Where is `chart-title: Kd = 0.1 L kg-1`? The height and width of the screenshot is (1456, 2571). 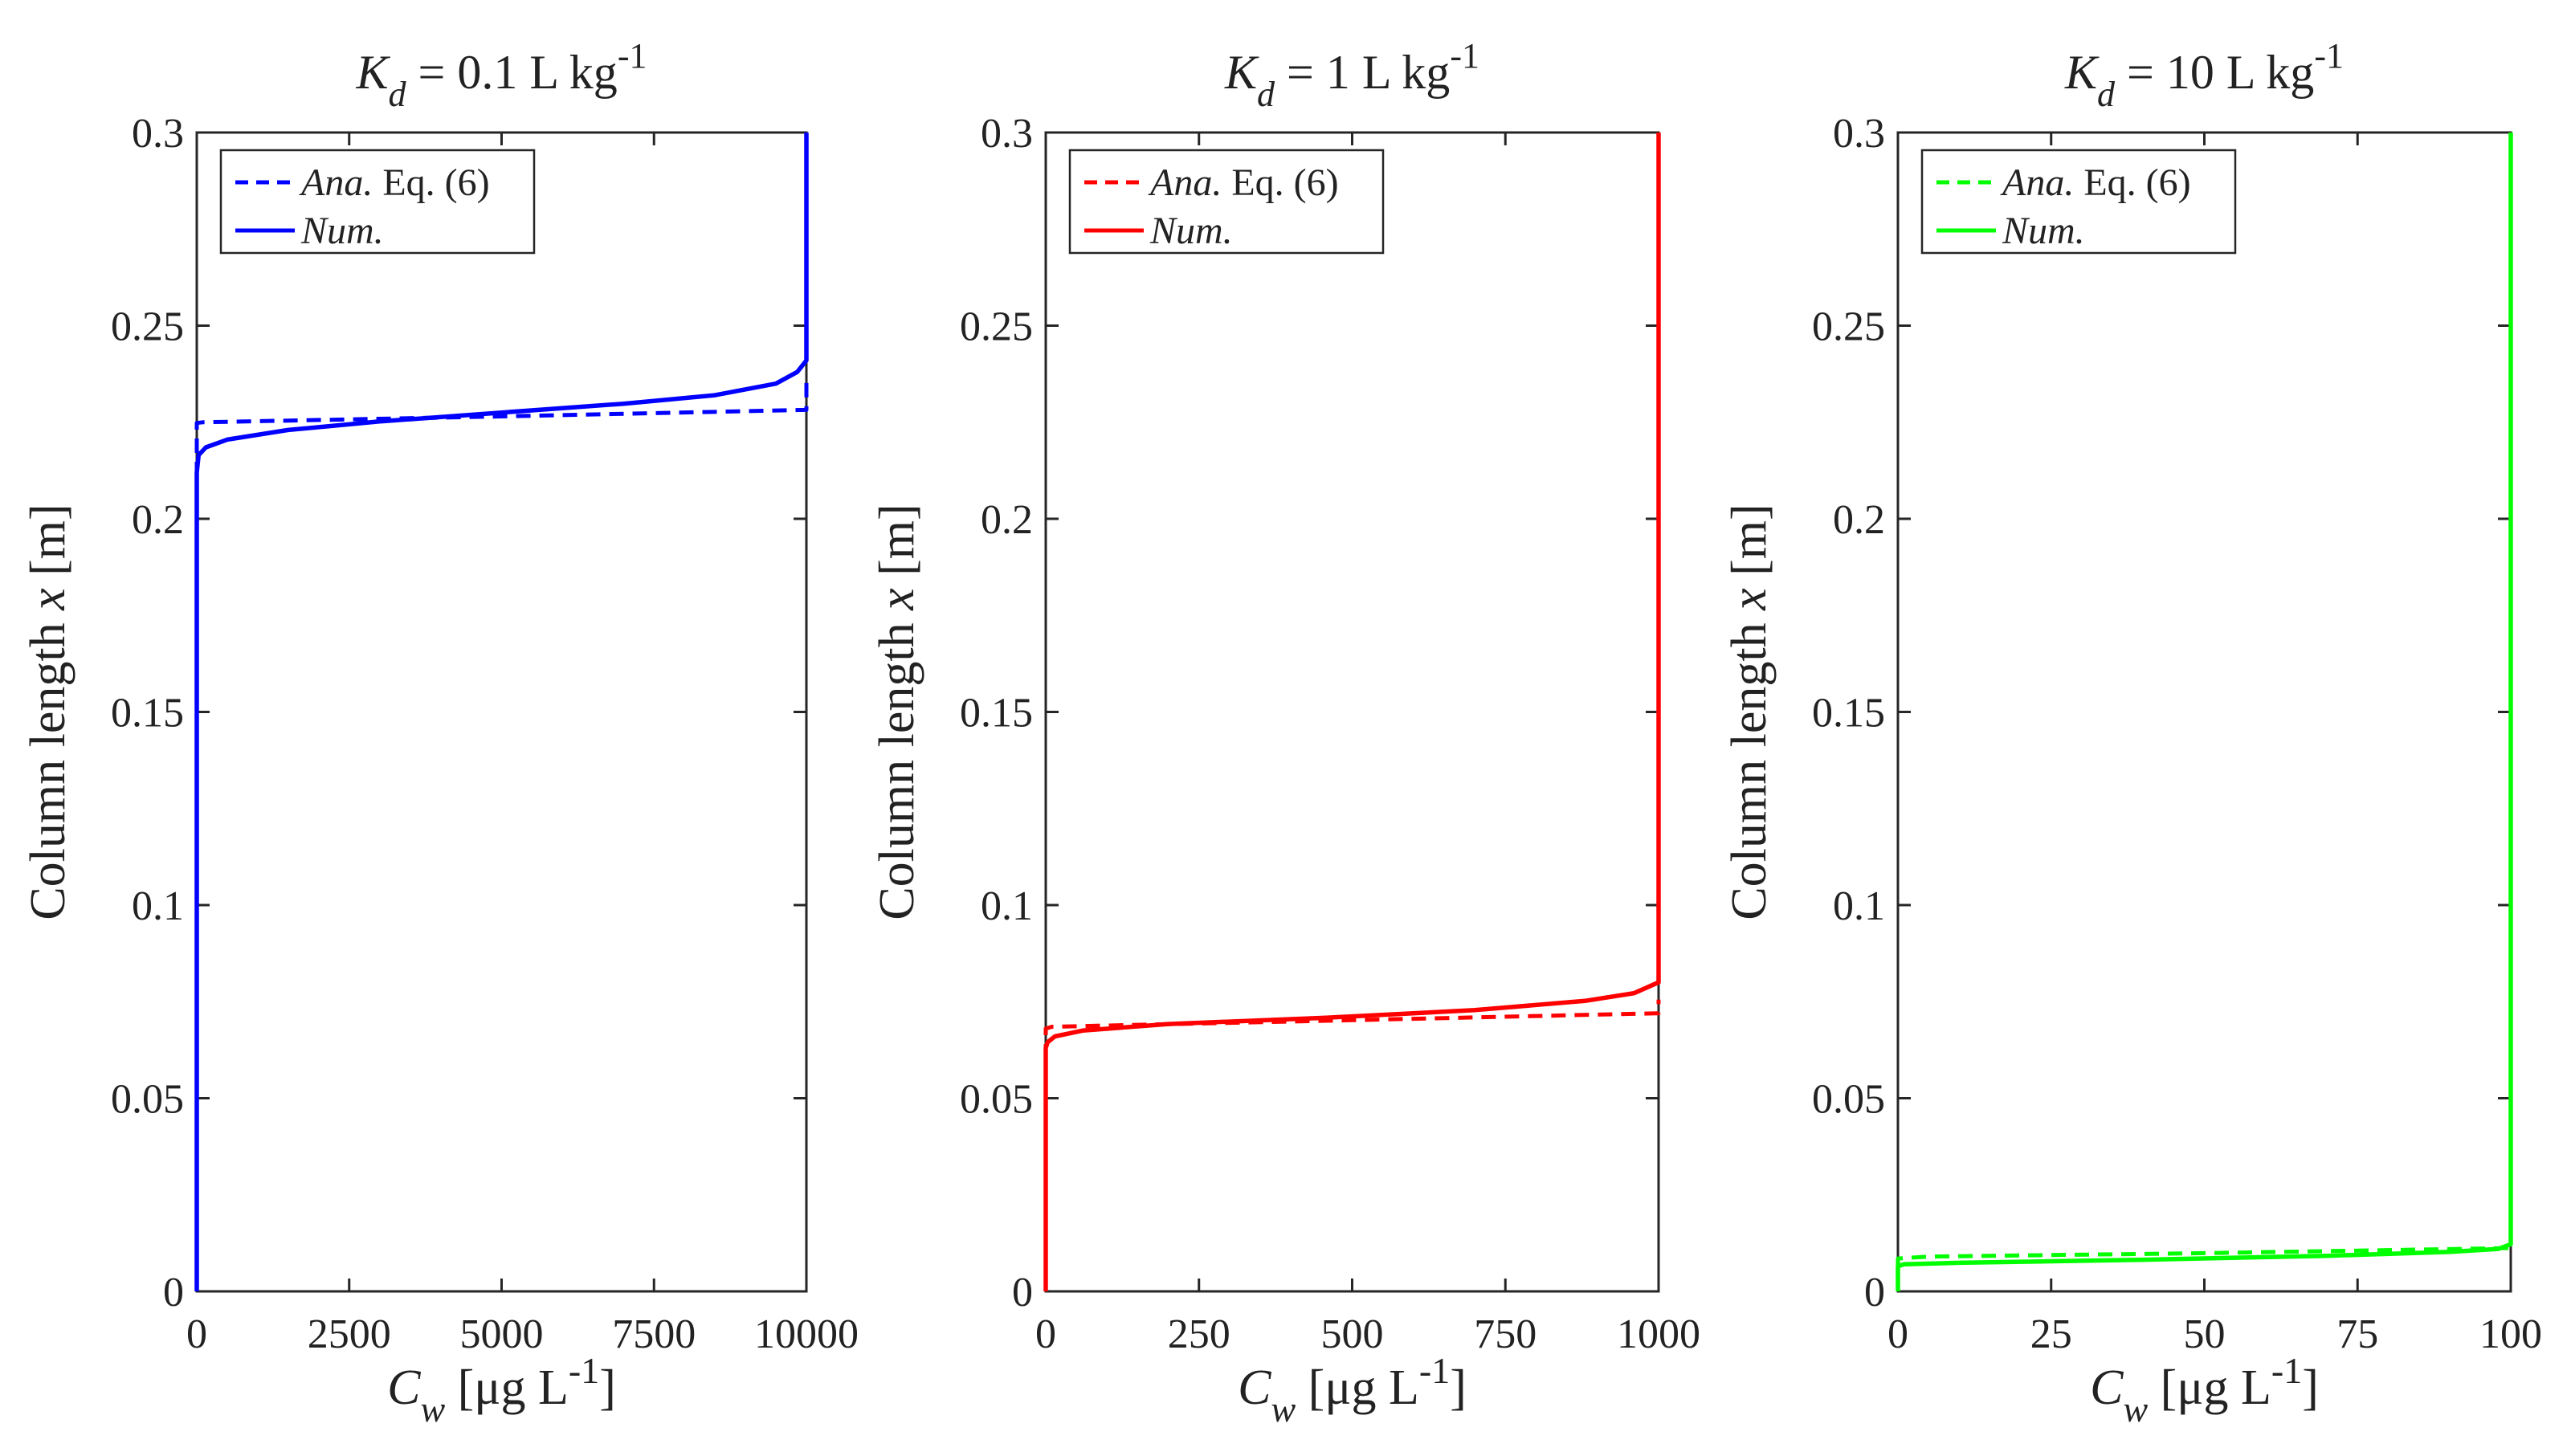
chart-title: Kd = 0.1 L kg-1 is located at coordinates (501, 75).